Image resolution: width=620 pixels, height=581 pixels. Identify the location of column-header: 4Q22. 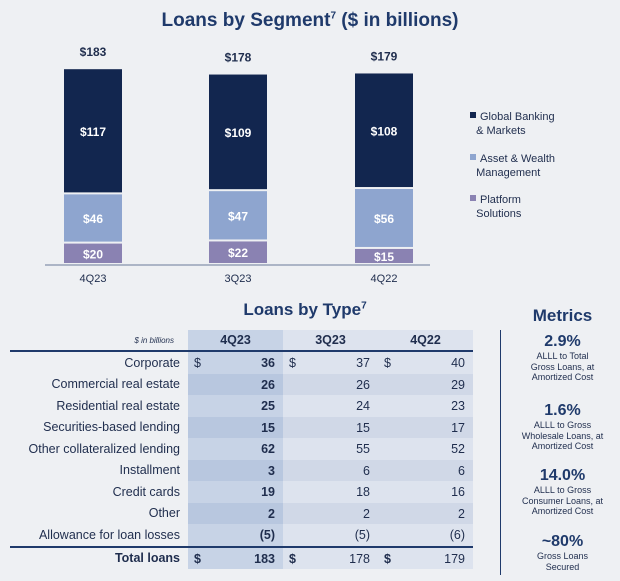
(425, 341).